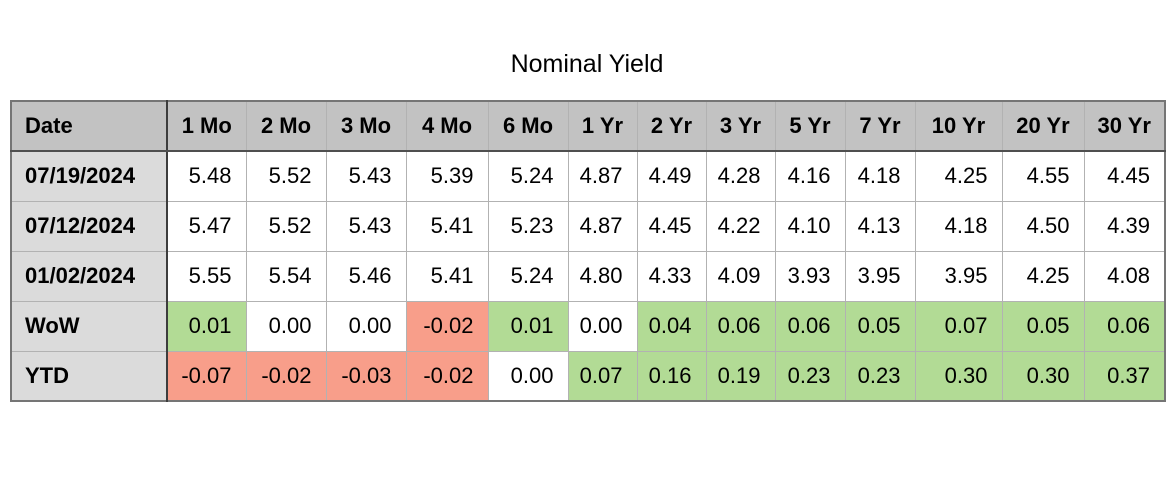  What do you see at coordinates (89, 226) in the screenshot?
I see `row-label: 07/12/2024` at bounding box center [89, 226].